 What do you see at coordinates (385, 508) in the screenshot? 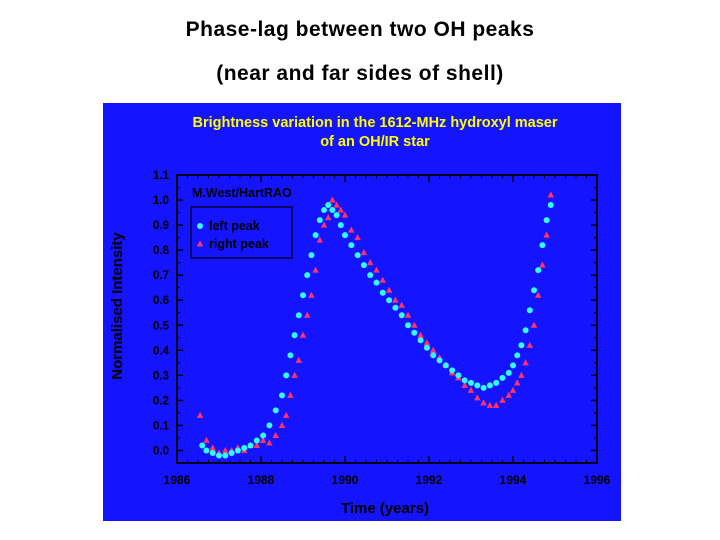
I see `x-axis-label: Time (years)` at bounding box center [385, 508].